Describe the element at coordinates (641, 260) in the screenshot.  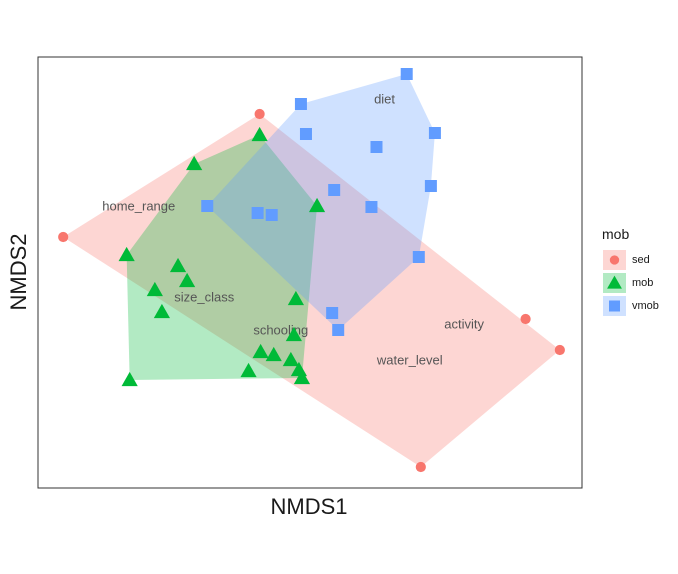
I see `legend-label-sed: sed` at that location.